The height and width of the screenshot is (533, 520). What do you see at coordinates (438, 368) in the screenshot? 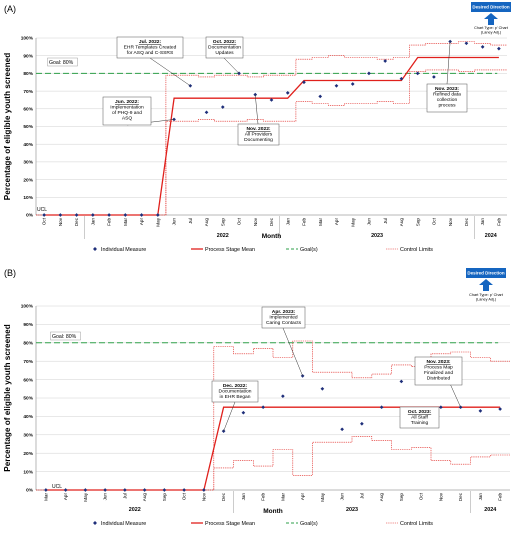
I see `annotation-line: Process Map` at bounding box center [438, 368].